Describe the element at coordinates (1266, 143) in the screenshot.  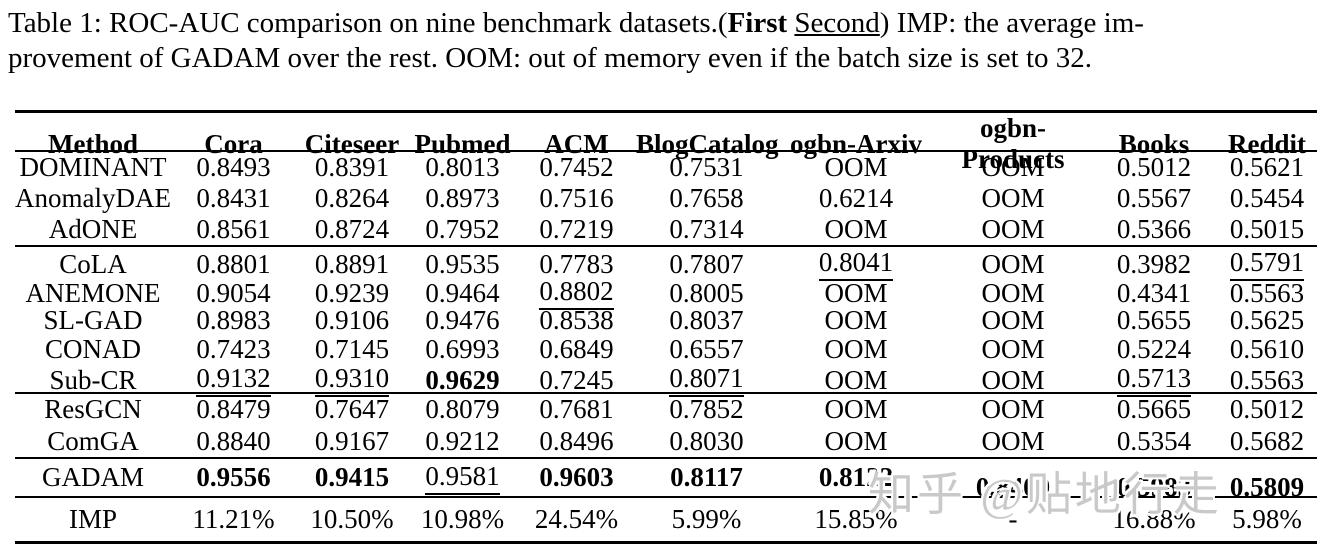
I see `column-header: Reddit` at that location.